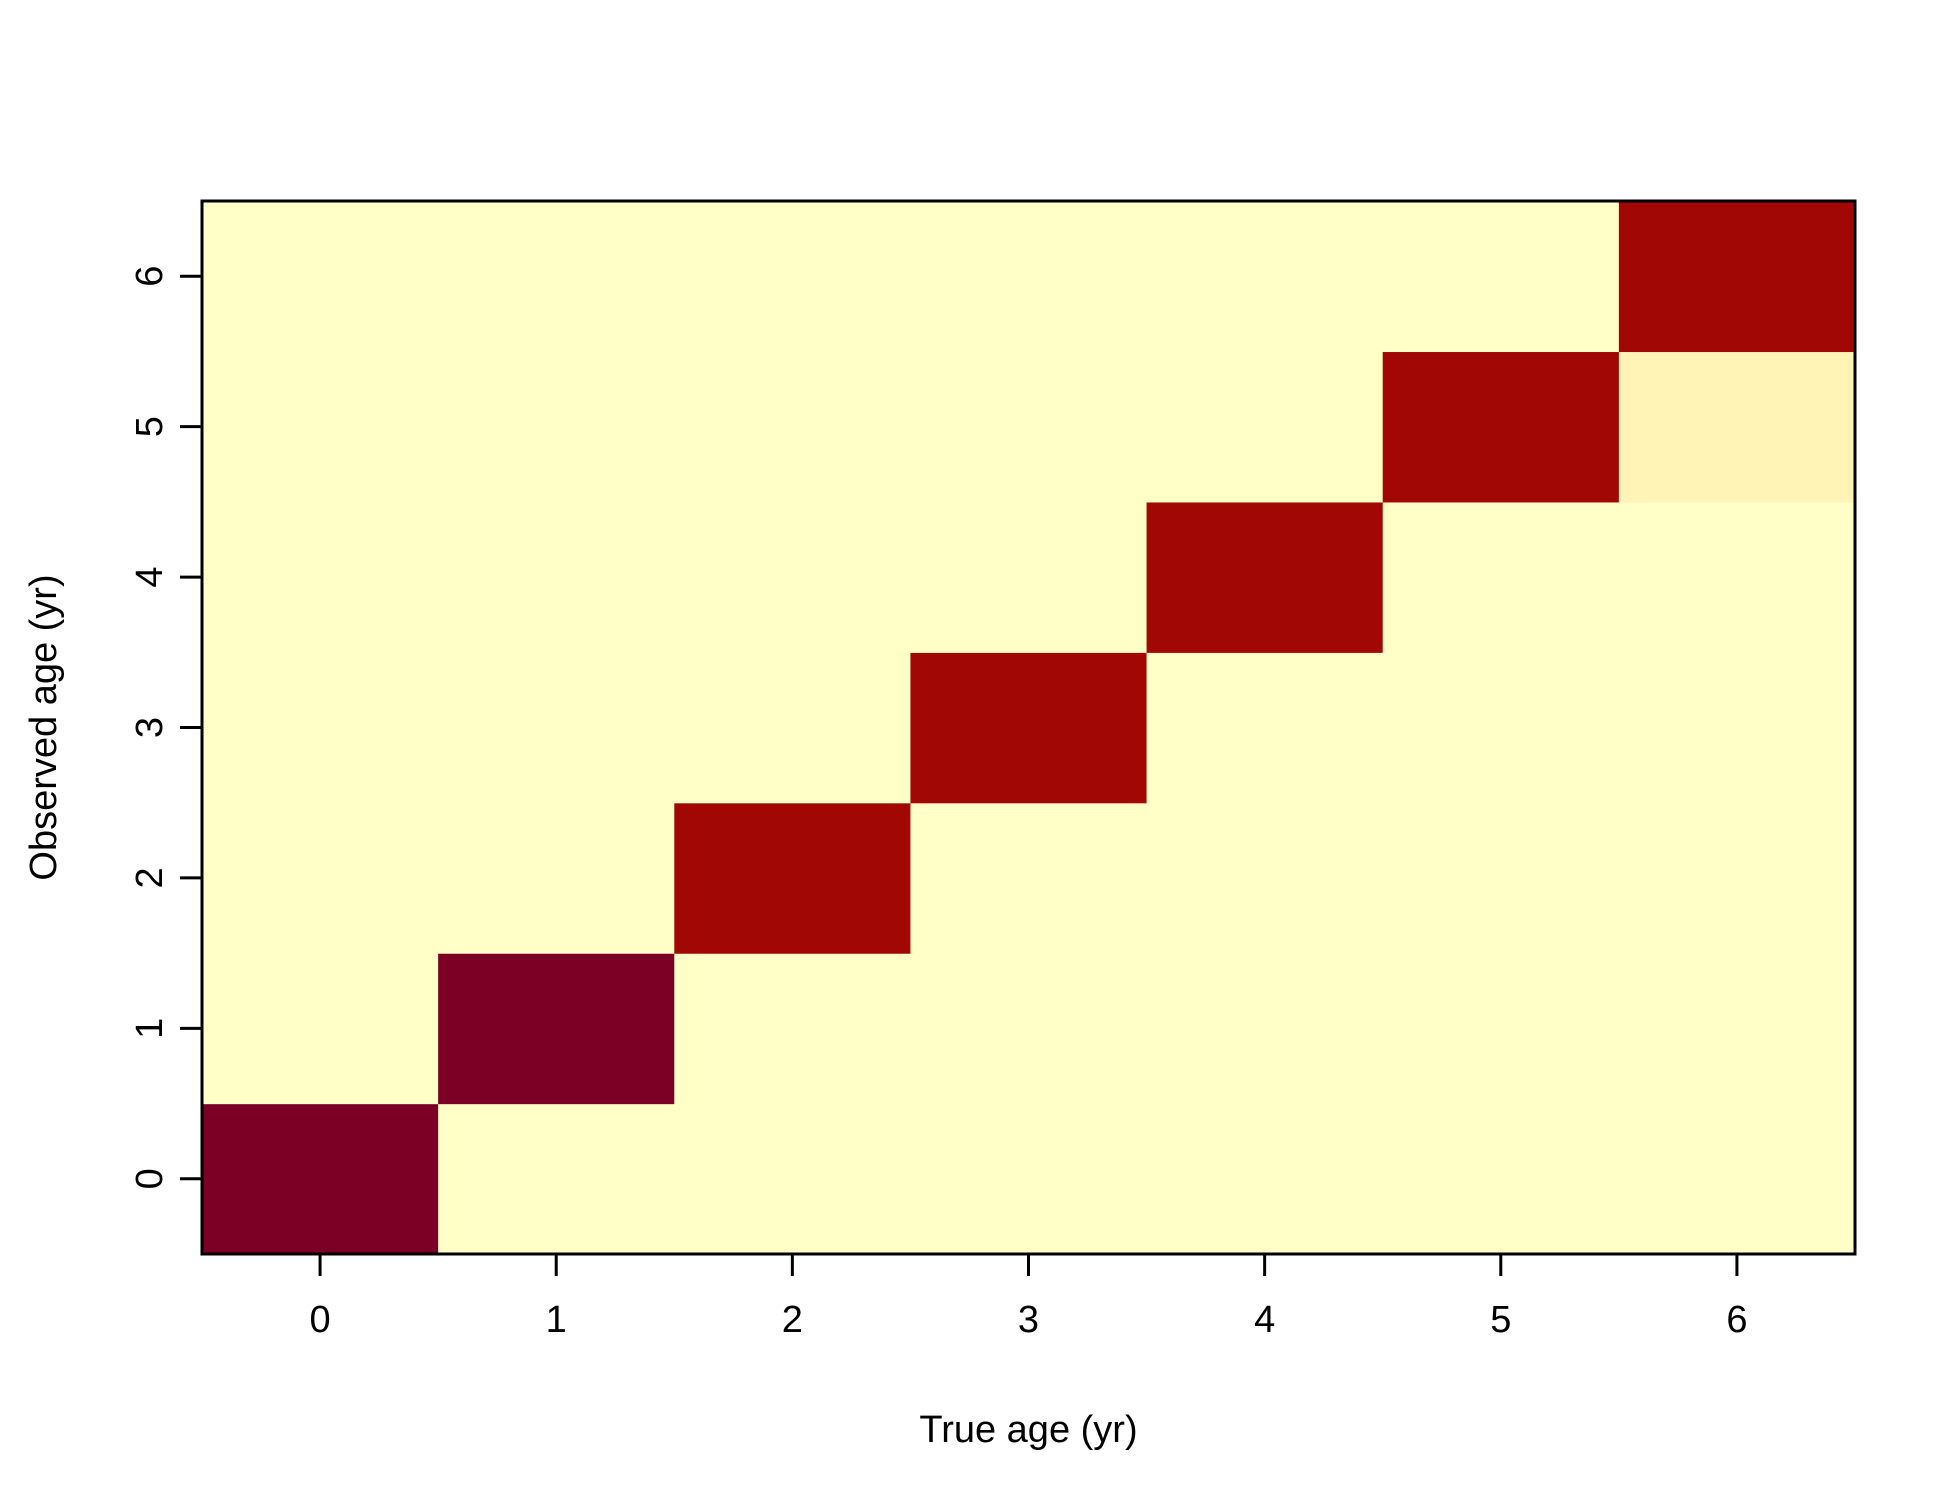 This screenshot has height=1500, width=1950. Describe the element at coordinates (150, 877) in the screenshot. I see `y-tick-label: 2` at that location.